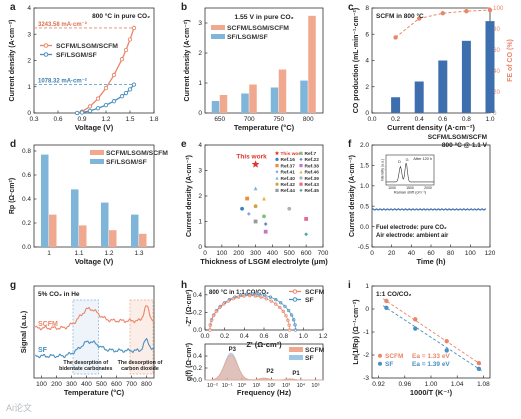  Describe the element at coordinates (255, 253) in the screenshot. I see `x-tick-label: 300` at that location.